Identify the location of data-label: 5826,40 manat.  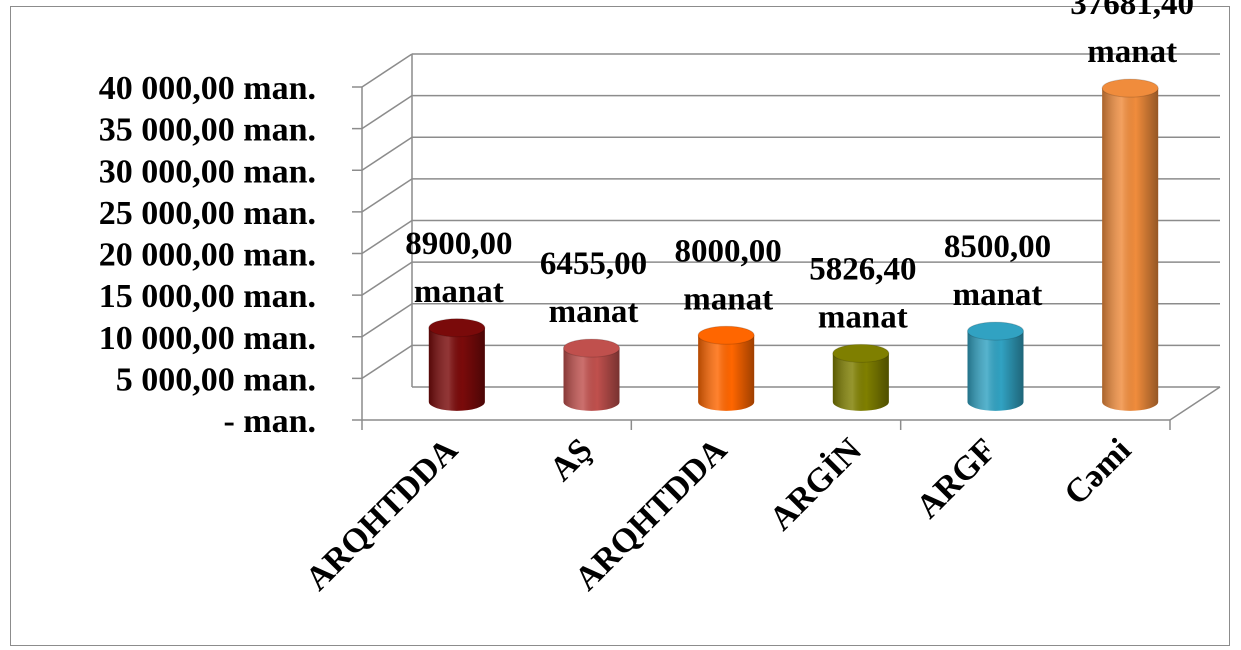
(862, 293).